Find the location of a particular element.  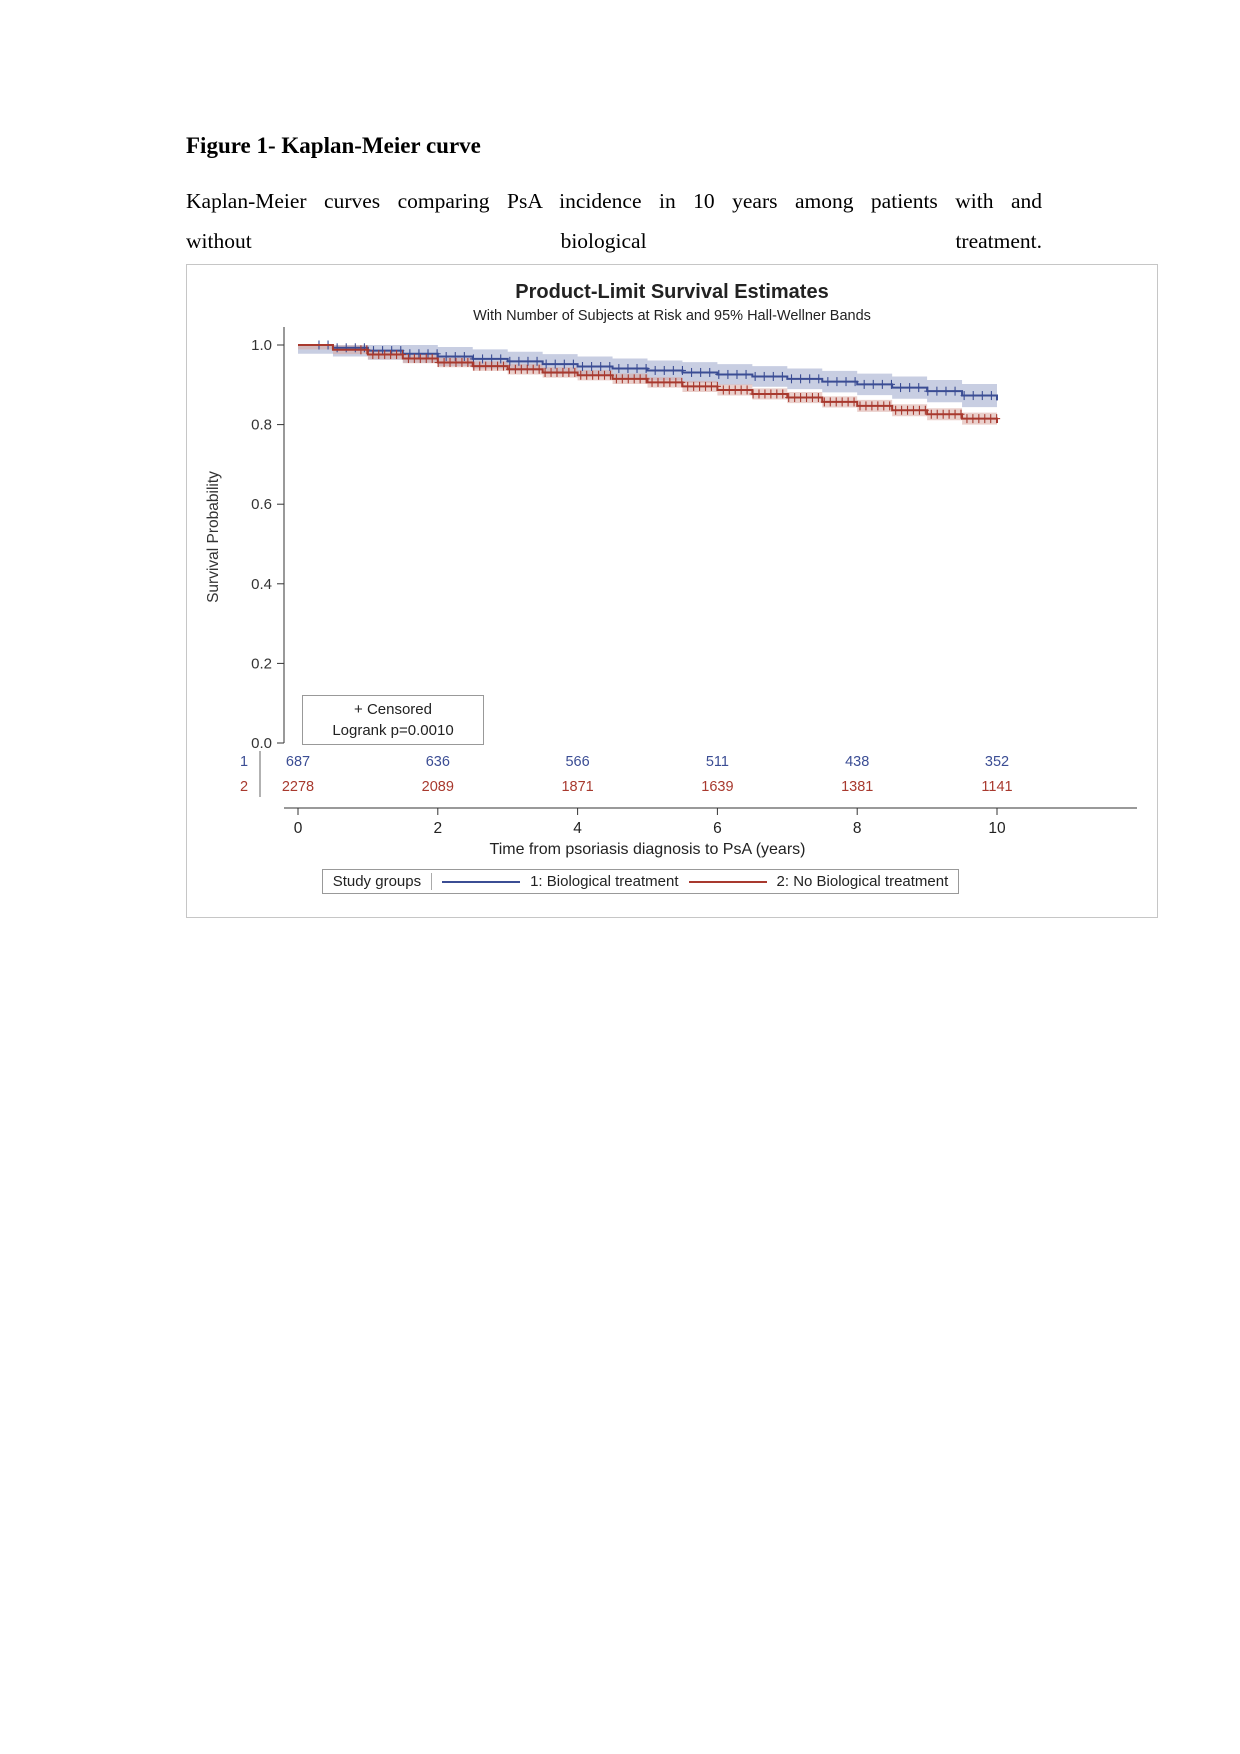

group2-line-sample is located at coordinates (727, 881).